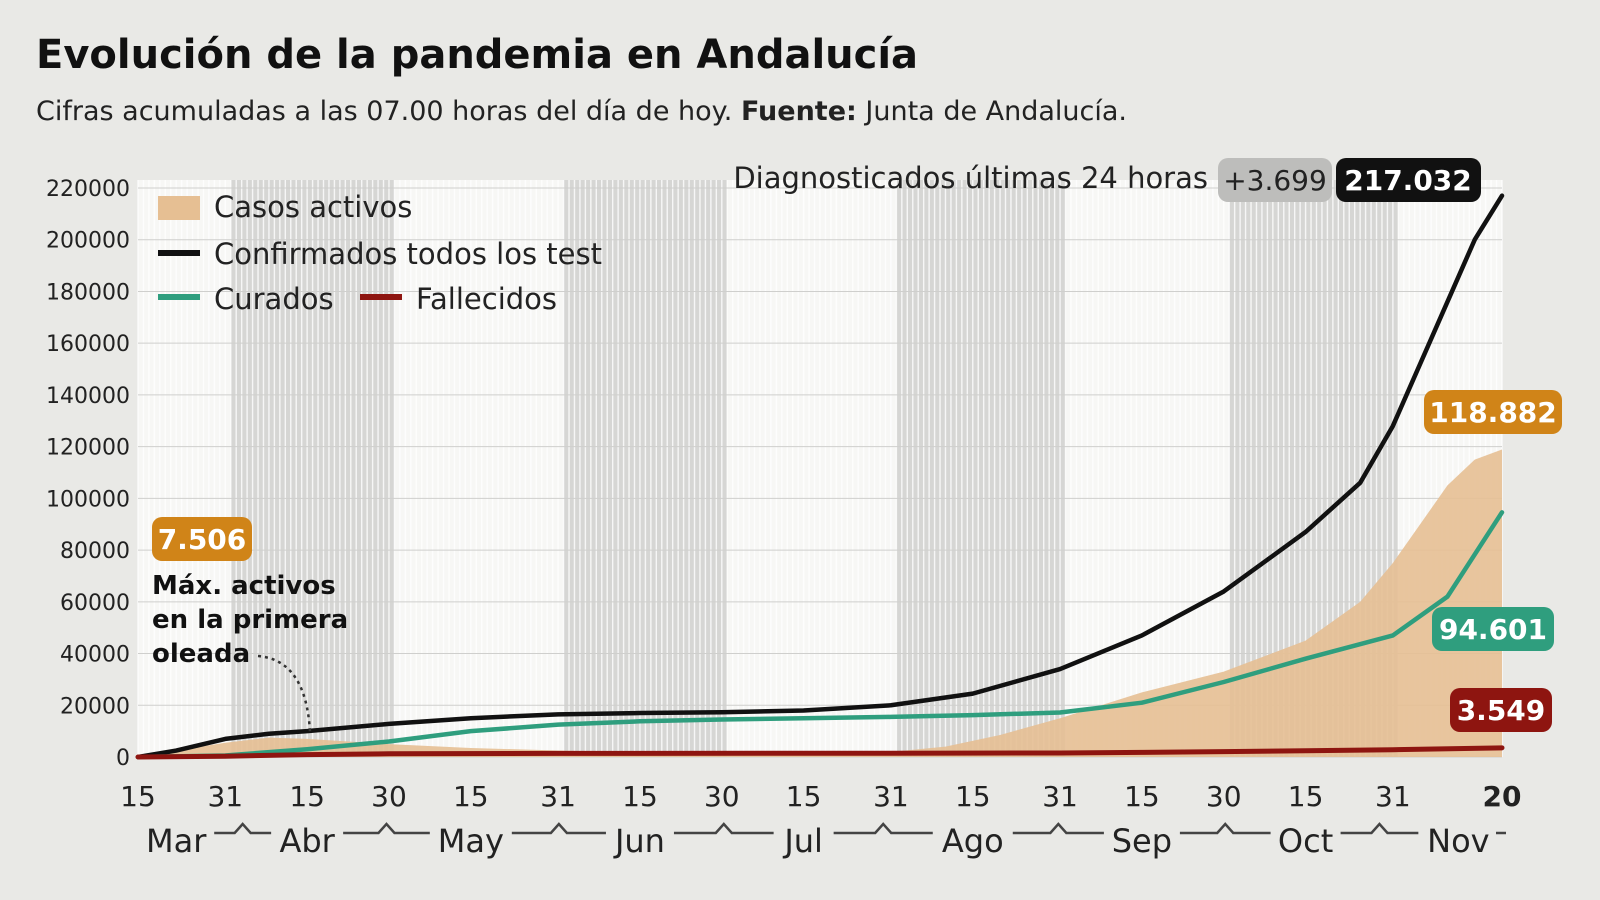 This screenshot has width=1600, height=900. What do you see at coordinates (802, 841) in the screenshot?
I see `month-label-jul: Jul` at bounding box center [802, 841].